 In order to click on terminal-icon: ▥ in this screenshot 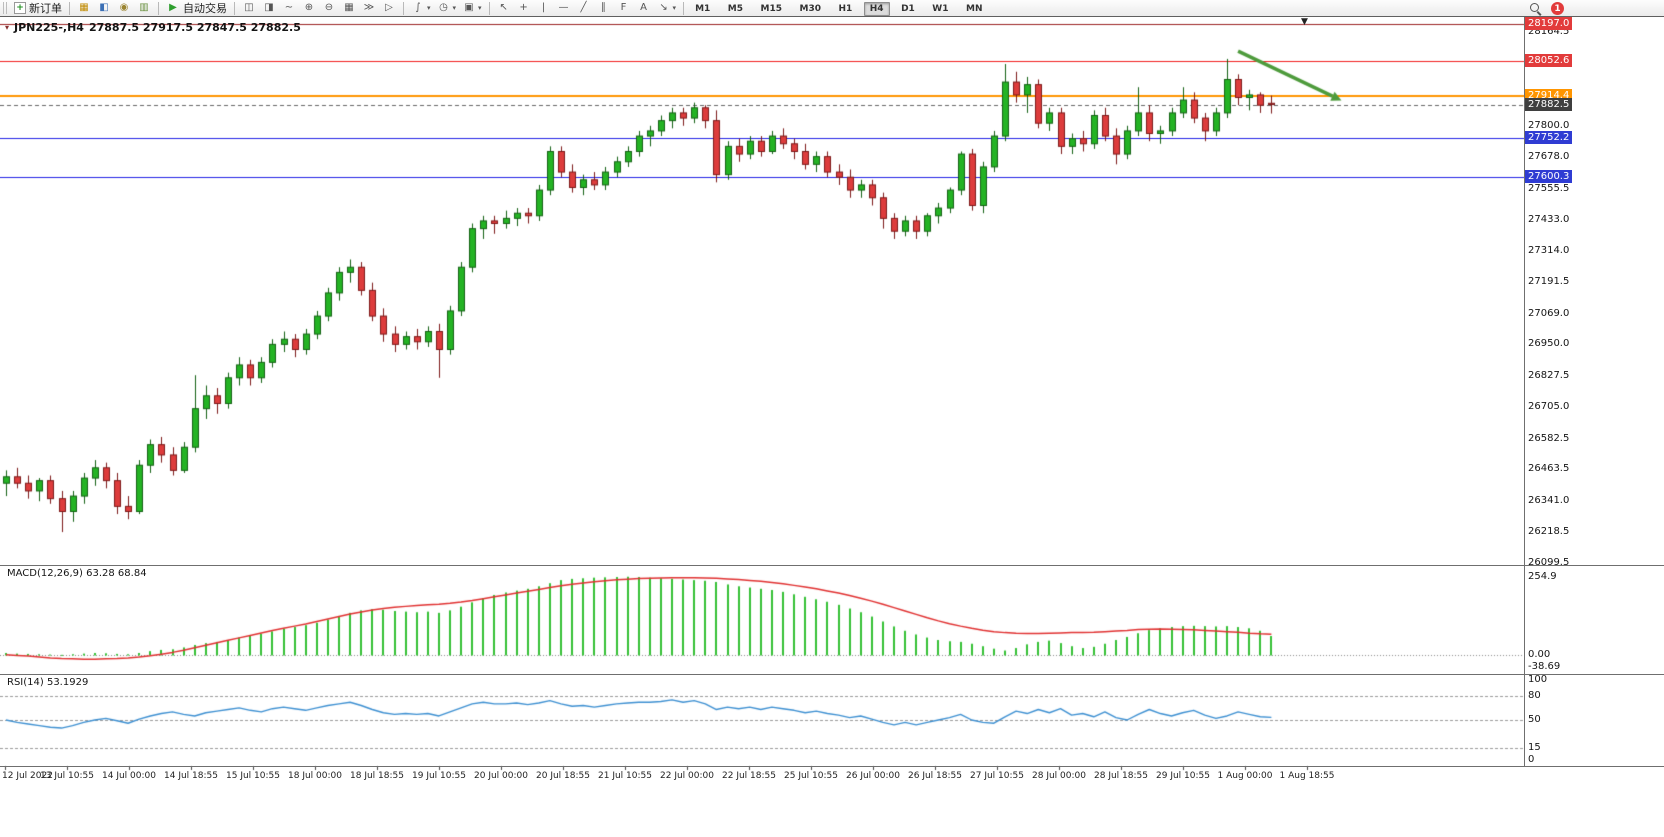, I will do `click(144, 7)`.